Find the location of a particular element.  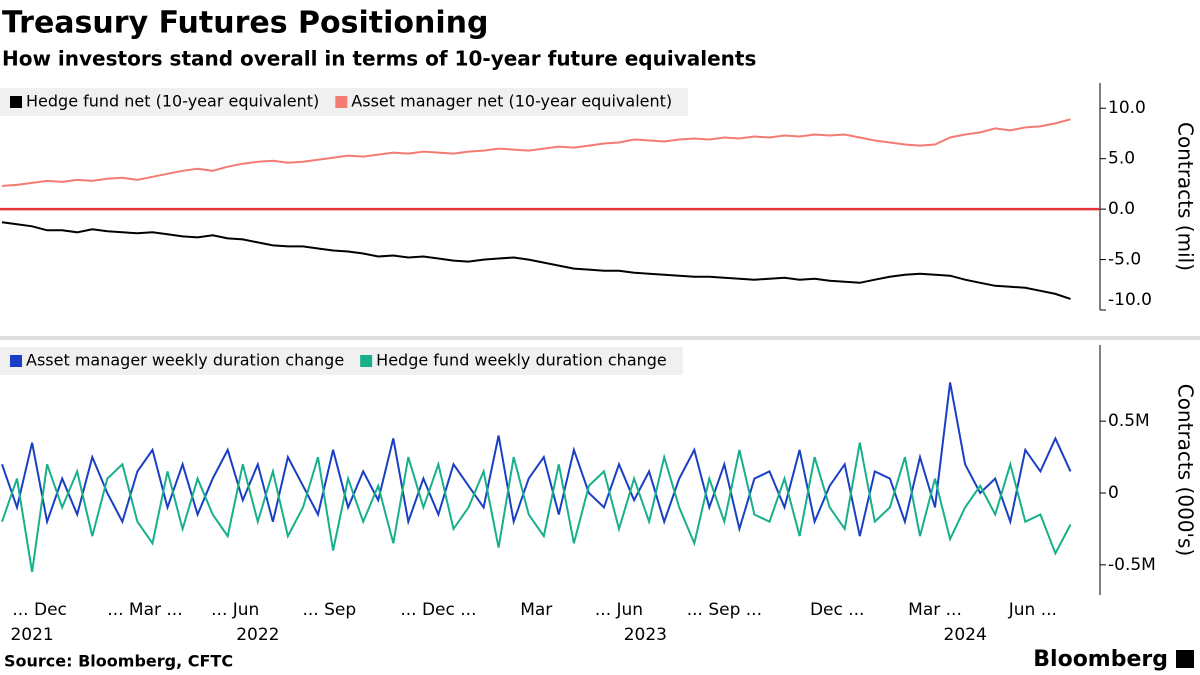

y-tick-label: 5.0 is located at coordinates (1121, 159).